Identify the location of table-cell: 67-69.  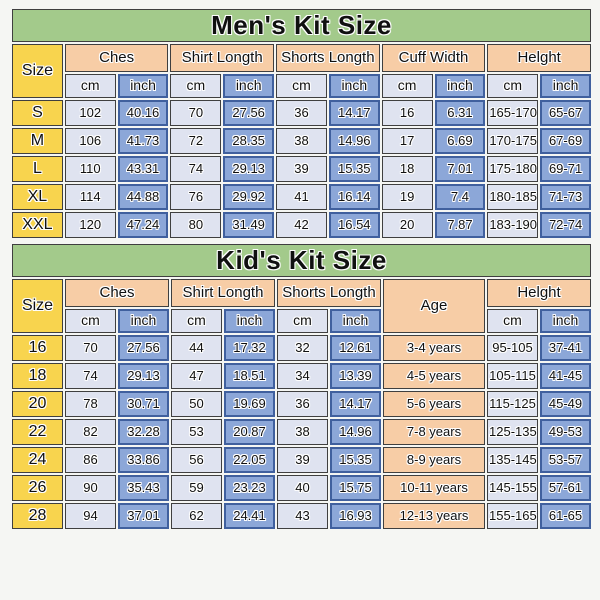
(565, 141).